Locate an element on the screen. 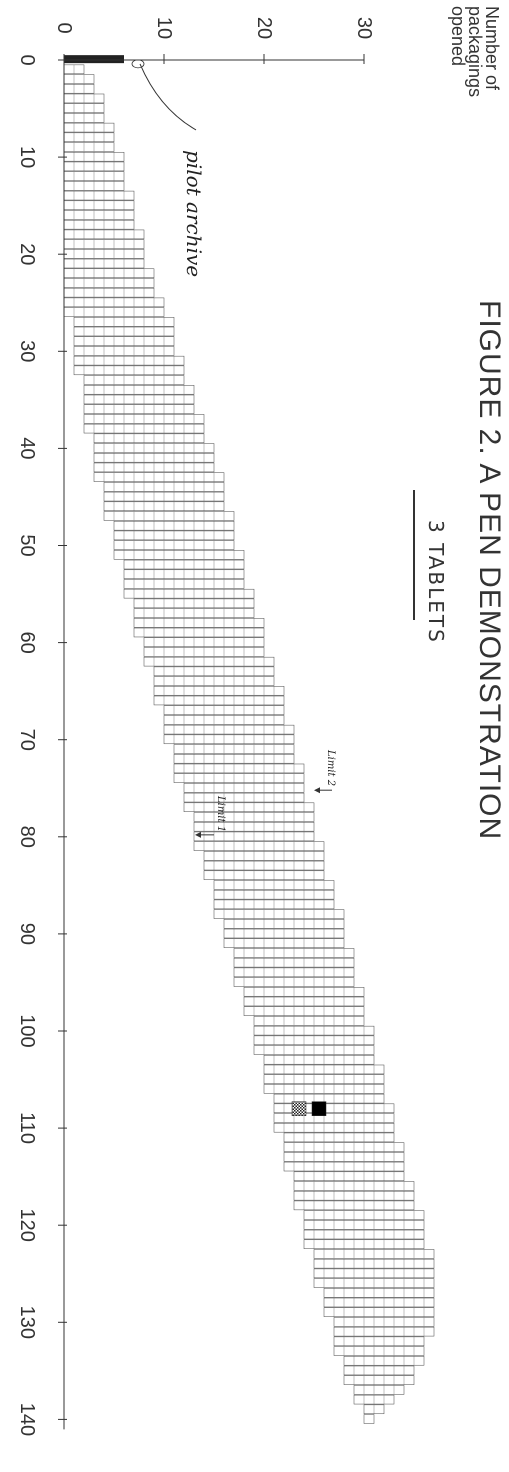  x-tick-label: 90 is located at coordinates (27, 934).